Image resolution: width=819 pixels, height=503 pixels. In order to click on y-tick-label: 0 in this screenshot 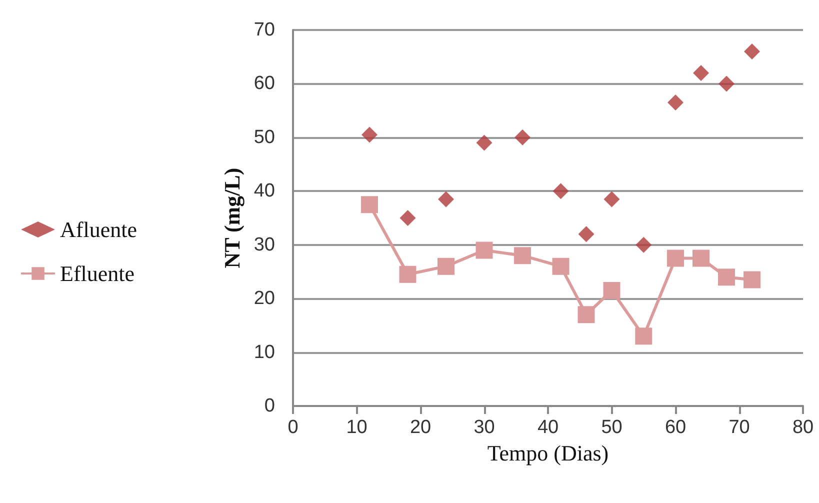, I will do `click(269, 406)`.